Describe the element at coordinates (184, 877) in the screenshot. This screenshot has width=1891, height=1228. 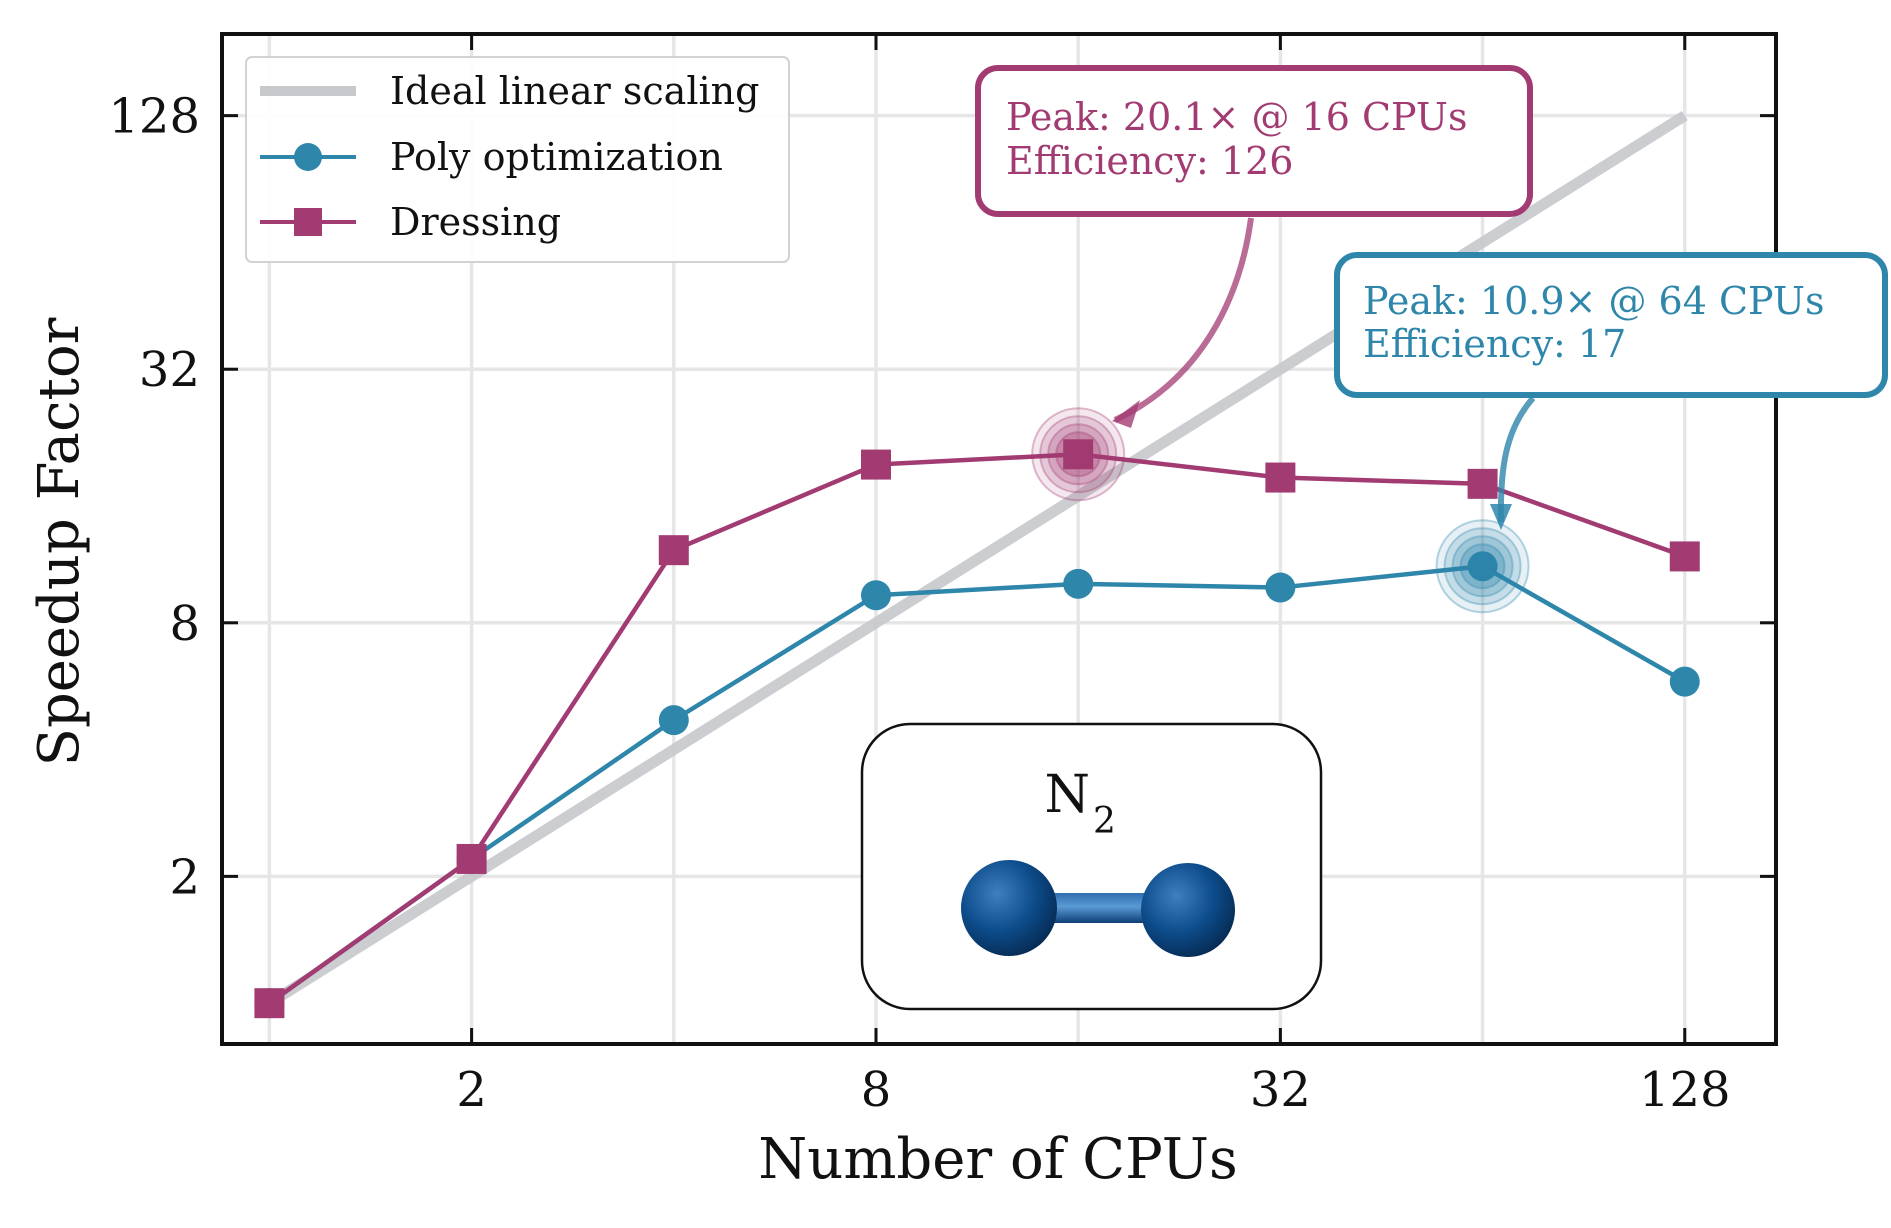
I see `y-tick-label: 2` at that location.